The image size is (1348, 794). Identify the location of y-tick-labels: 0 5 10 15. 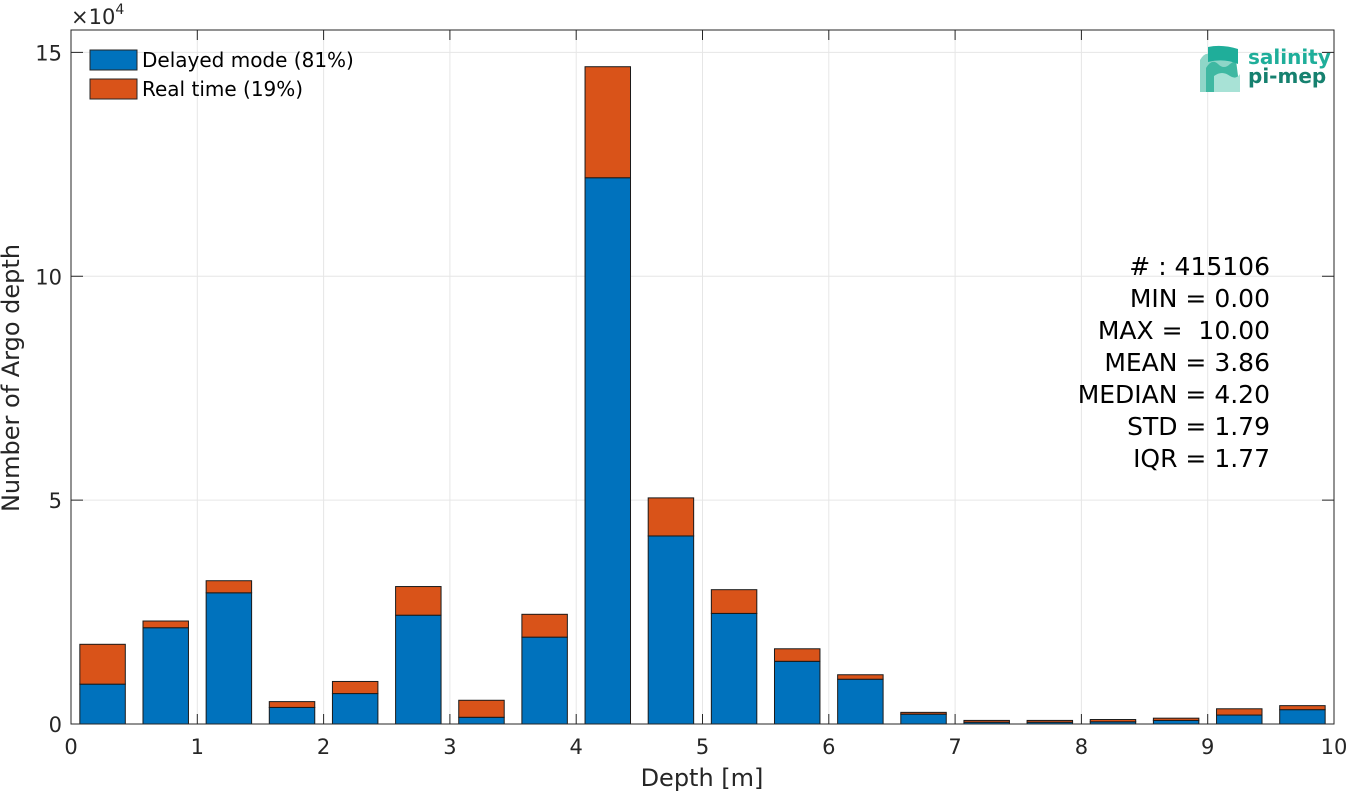
(48, 389).